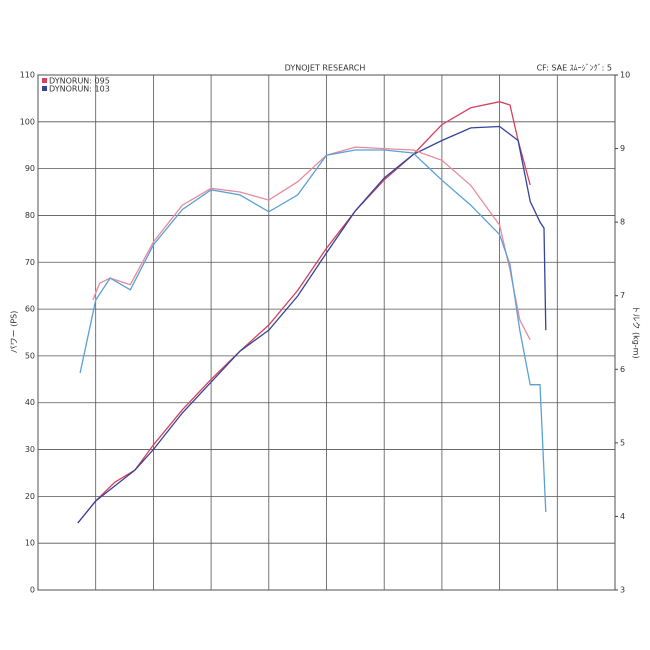 The width and height of the screenshot is (650, 650). Describe the element at coordinates (30, 262) in the screenshot. I see `y-tick-label: 70` at that location.